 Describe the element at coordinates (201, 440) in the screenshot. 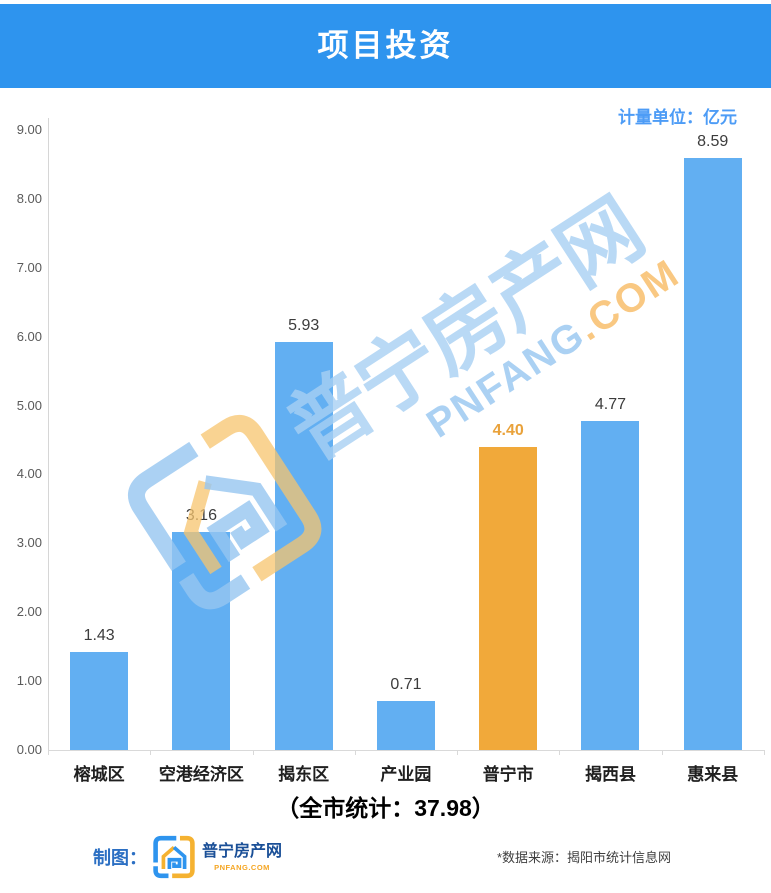

I see `bar-slot: 3.16` at that location.